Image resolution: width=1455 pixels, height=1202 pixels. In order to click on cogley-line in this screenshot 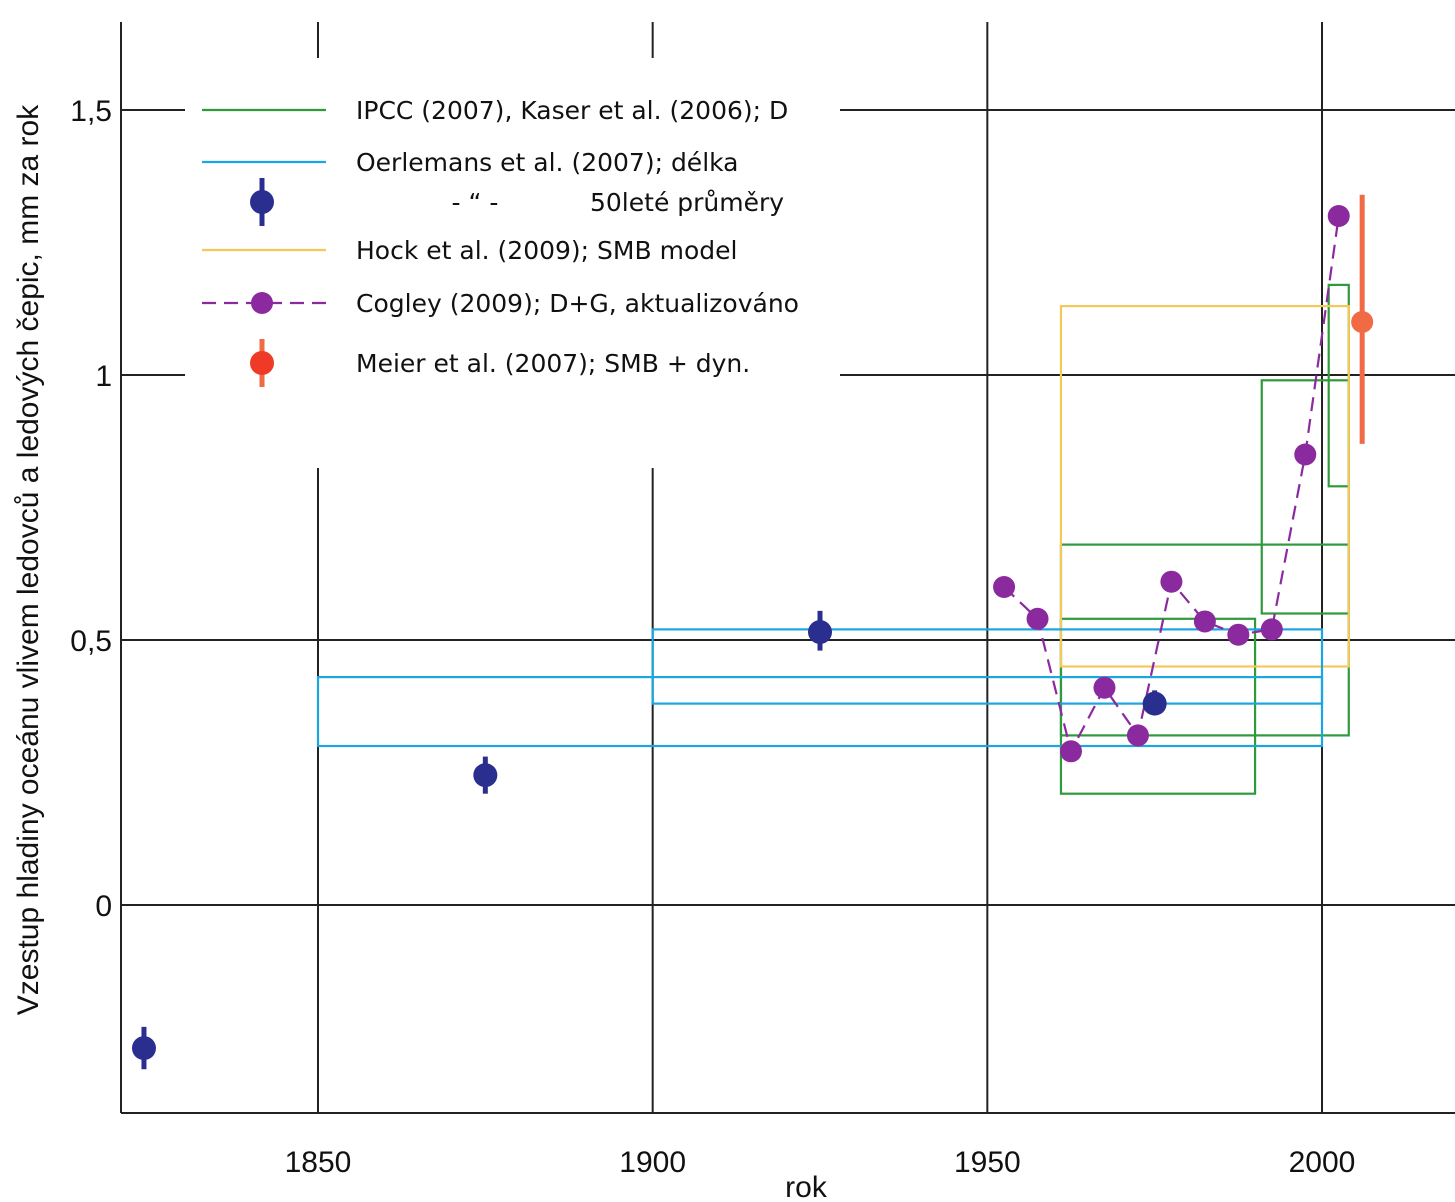, I will do `click(1171, 485)`.